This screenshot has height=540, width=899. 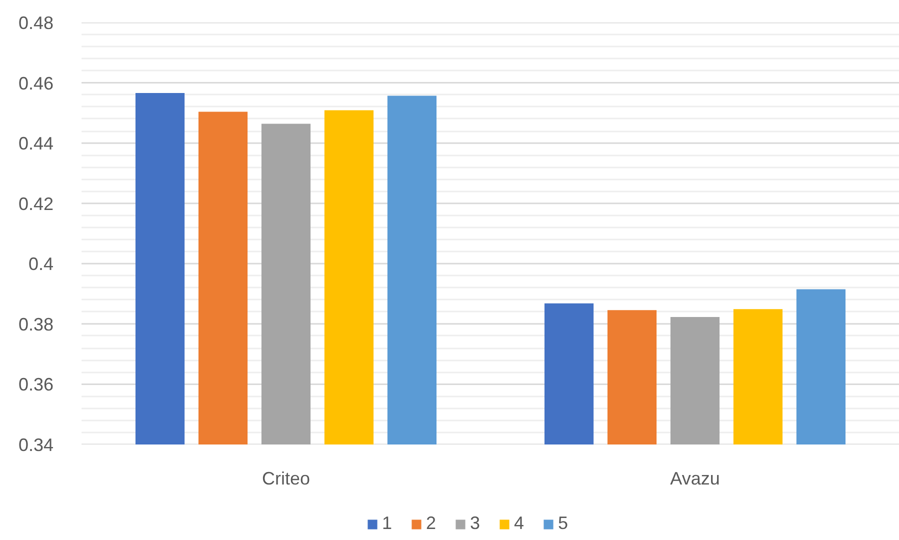 What do you see at coordinates (36, 144) in the screenshot?
I see `y-tick-label: 0.44` at bounding box center [36, 144].